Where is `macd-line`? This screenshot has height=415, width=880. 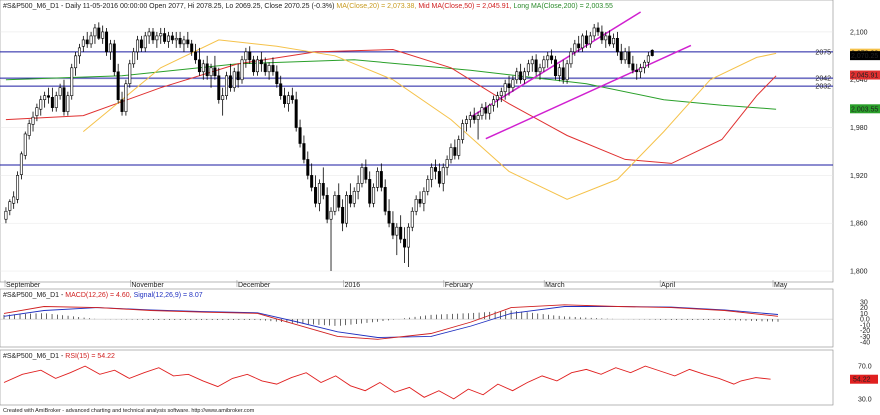 macd-line is located at coordinates (391, 322).